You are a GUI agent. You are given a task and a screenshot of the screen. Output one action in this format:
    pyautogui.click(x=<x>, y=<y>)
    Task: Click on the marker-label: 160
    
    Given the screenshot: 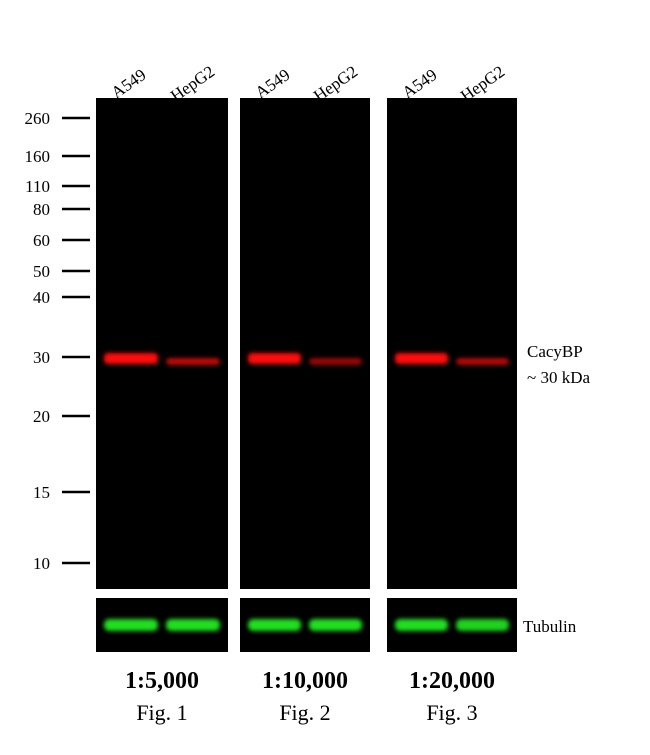 What is the action you would take?
    pyautogui.click(x=38, y=156)
    